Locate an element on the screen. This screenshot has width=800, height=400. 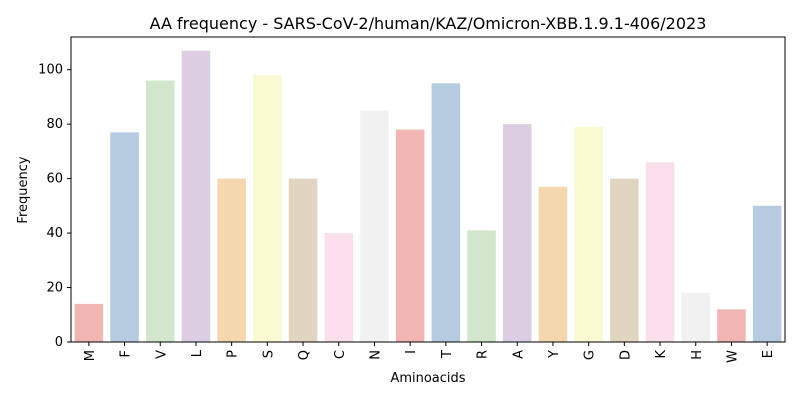
x-tick-label: Q is located at coordinates (304, 355).